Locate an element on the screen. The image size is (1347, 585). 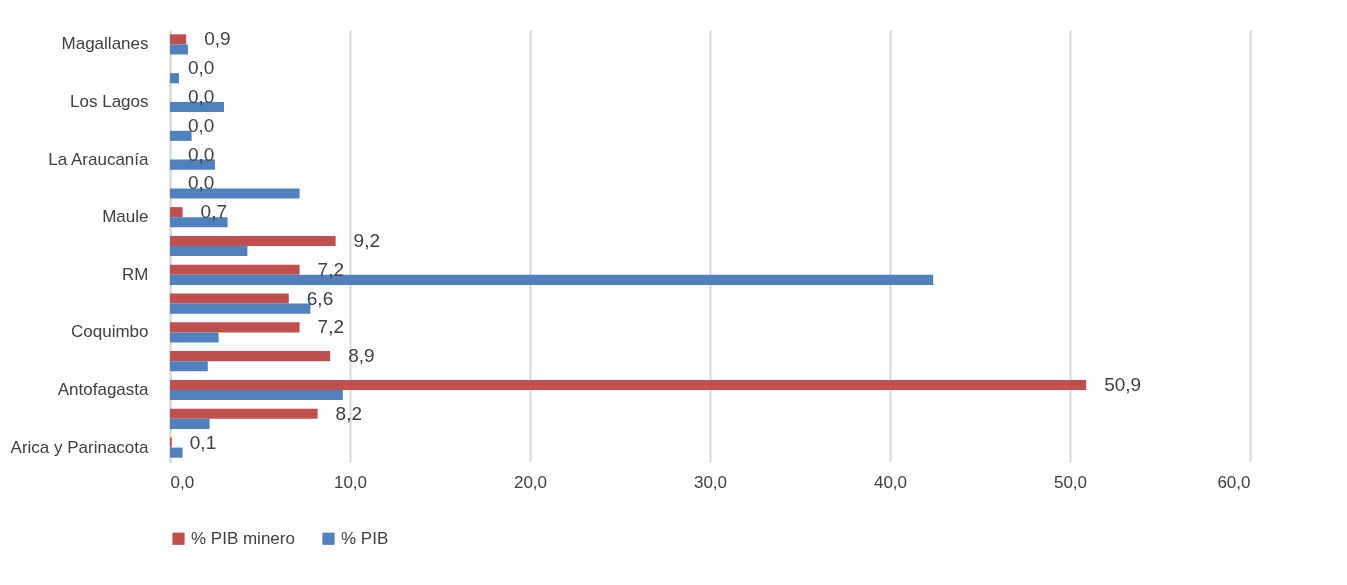
legend-label: % PIB minero is located at coordinates (243, 538).